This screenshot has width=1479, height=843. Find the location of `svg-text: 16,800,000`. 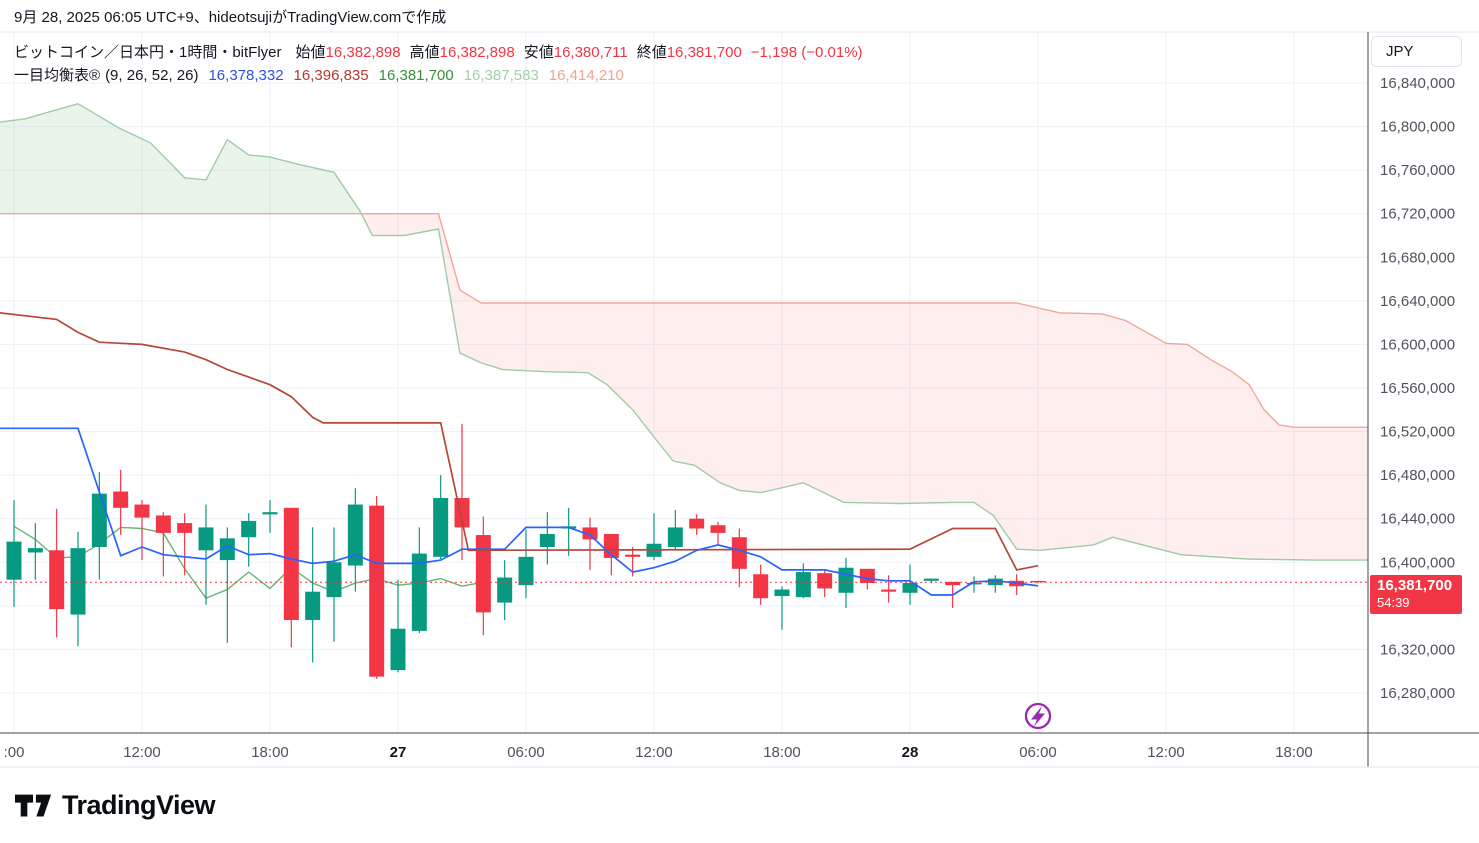

svg-text: 16,800,000 is located at coordinates (1417, 127).